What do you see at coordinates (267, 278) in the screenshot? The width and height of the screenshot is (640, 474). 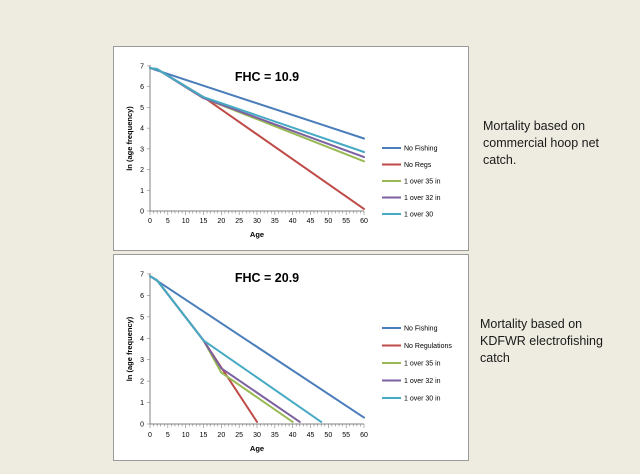 I see `chart-title: FHC = 20.9` at bounding box center [267, 278].